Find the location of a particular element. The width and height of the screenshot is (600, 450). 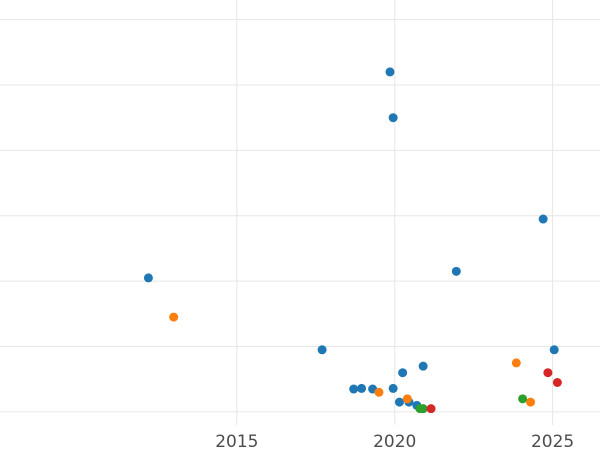

x-tick-label-2015: 2015 is located at coordinates (236, 441).